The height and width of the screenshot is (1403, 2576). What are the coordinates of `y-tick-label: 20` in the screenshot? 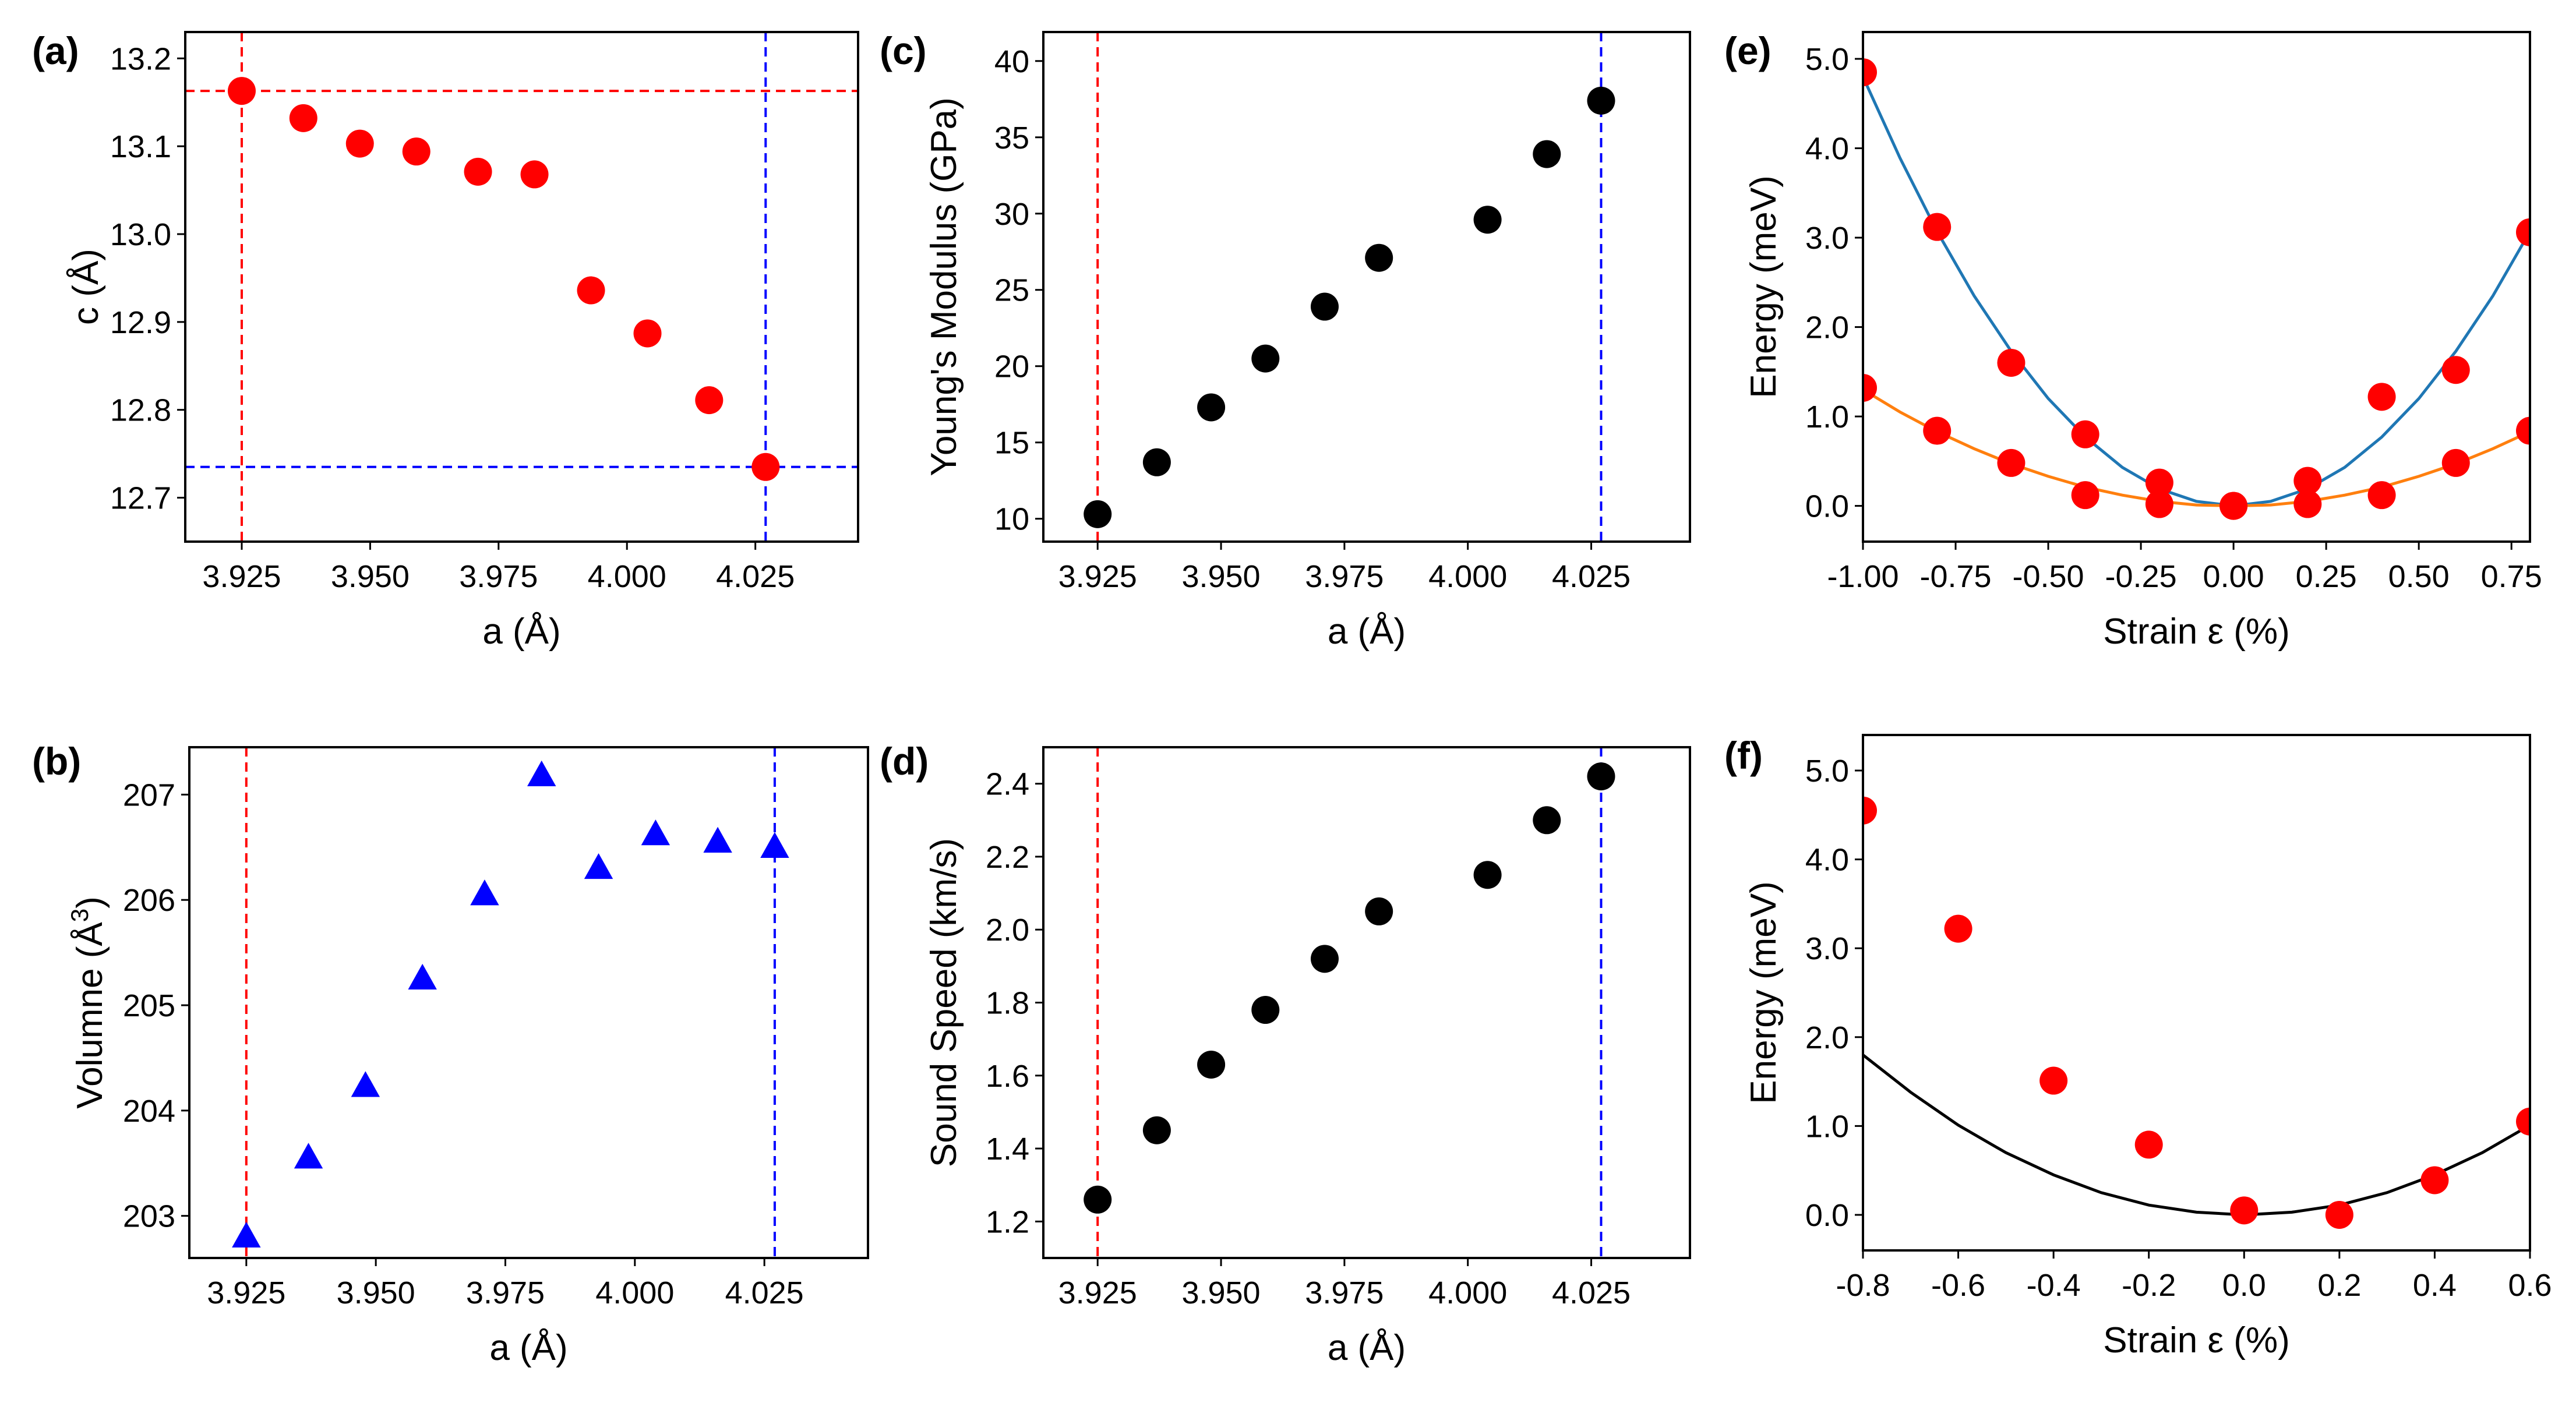 It's located at (1012, 367).